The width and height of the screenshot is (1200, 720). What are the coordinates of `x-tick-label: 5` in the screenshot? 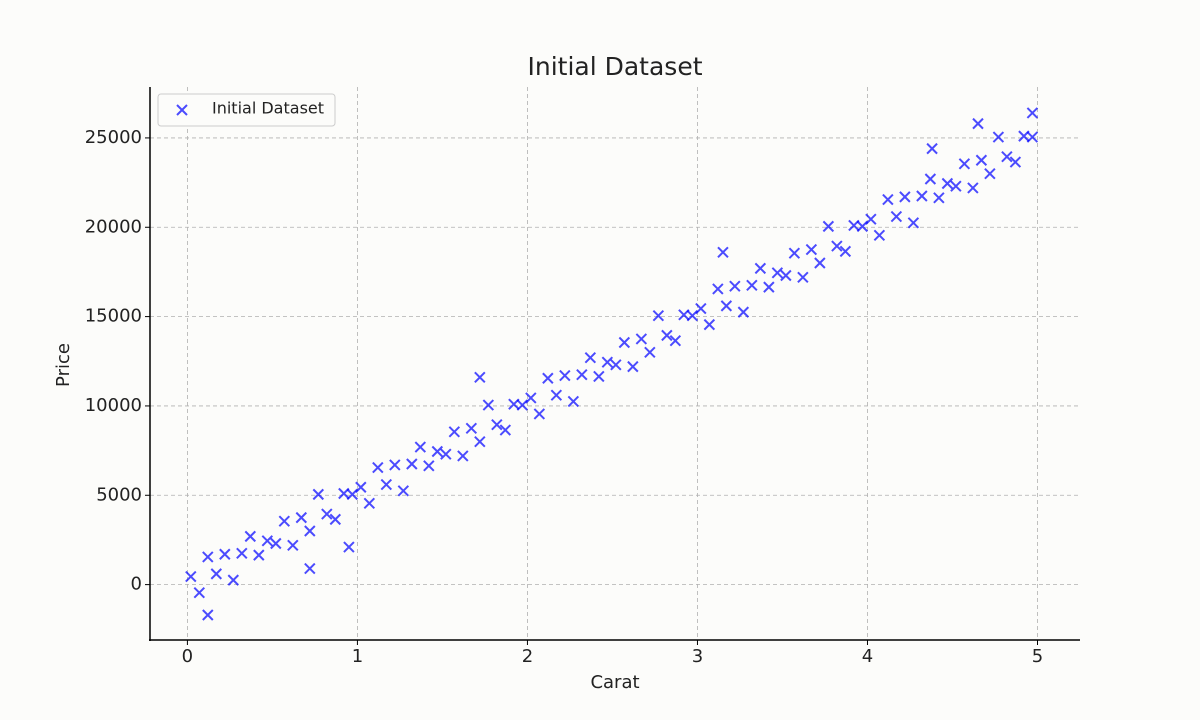 It's located at (1037, 656).